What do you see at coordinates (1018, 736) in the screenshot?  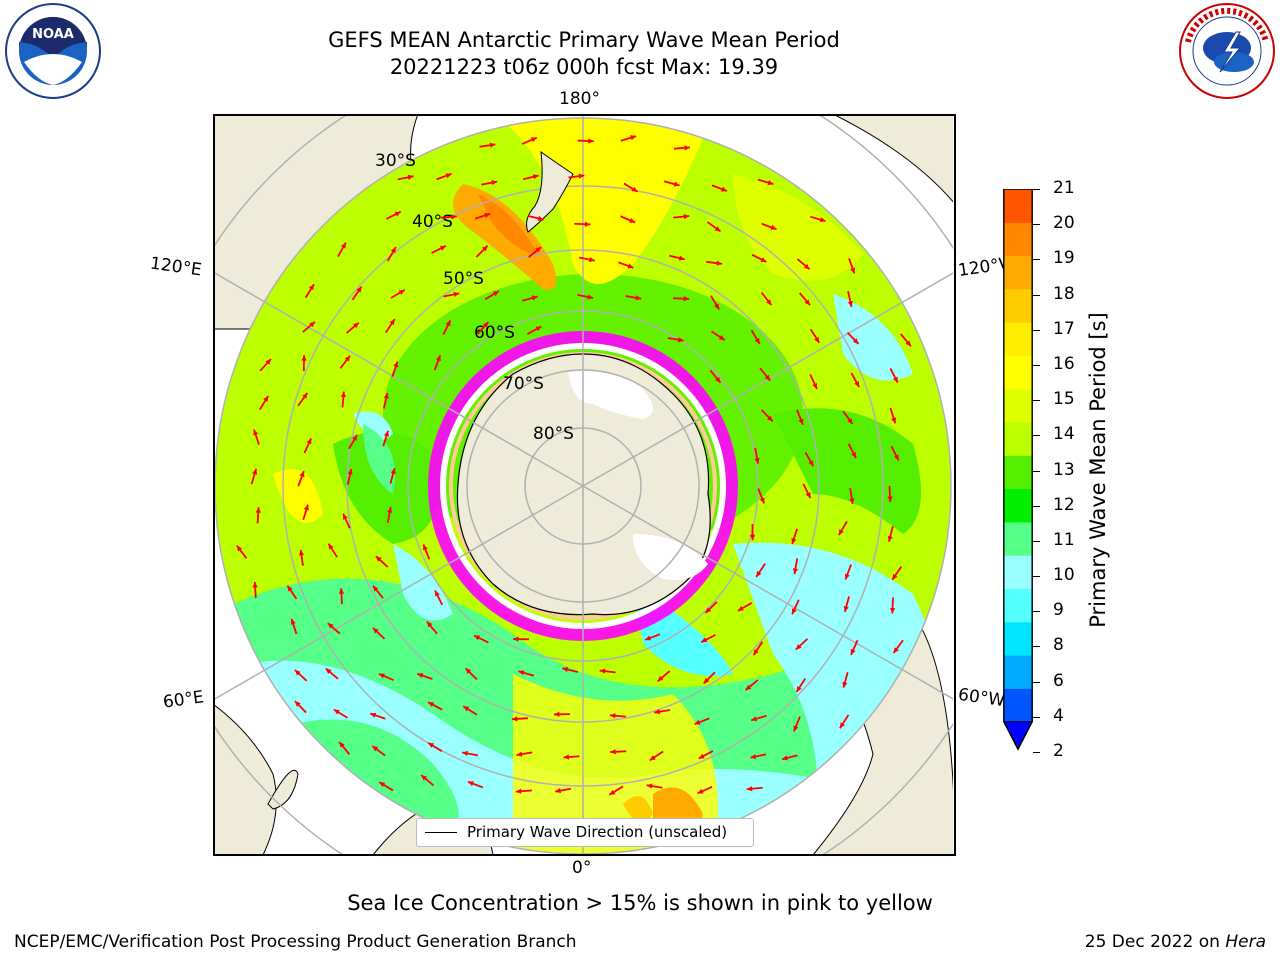 I see `colorbar-extend-arrow` at bounding box center [1018, 736].